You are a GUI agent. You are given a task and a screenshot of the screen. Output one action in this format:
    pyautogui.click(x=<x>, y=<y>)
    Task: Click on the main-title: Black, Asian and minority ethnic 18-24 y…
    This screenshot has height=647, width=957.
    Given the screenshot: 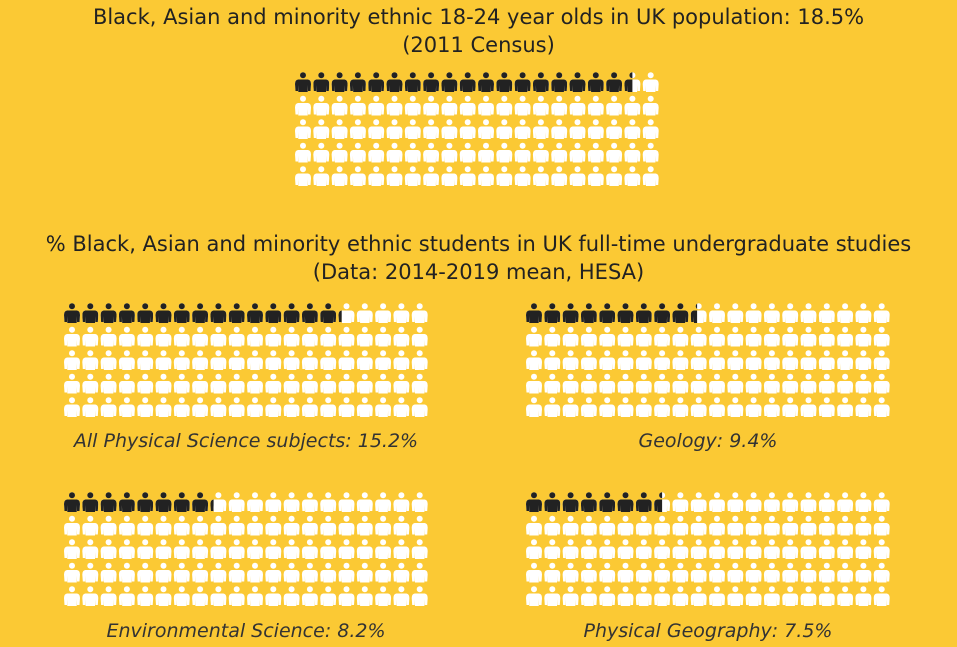 What is the action you would take?
    pyautogui.click(x=478, y=17)
    